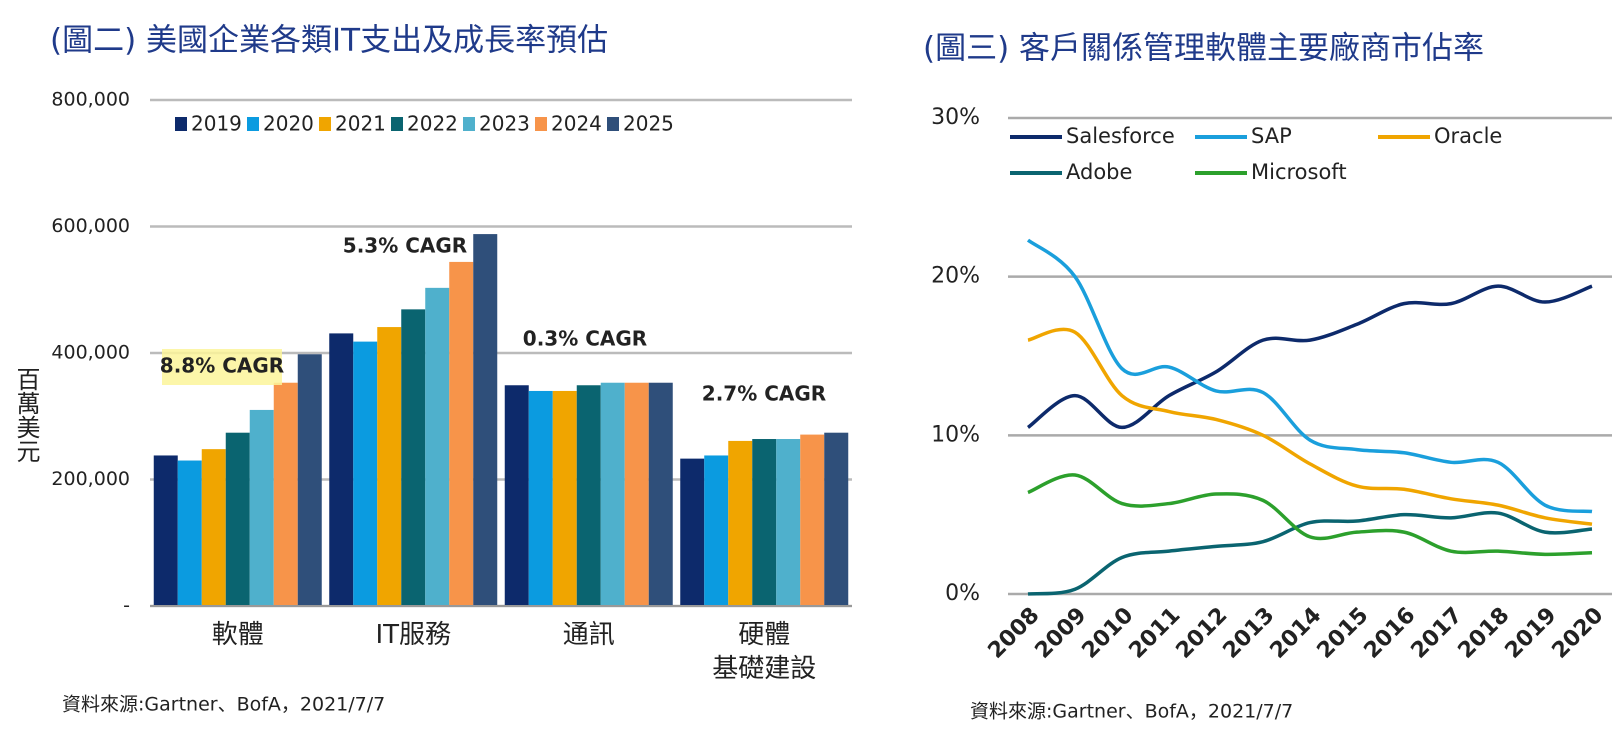  I want to click on x-tick-label: 2016, so click(1390, 633).